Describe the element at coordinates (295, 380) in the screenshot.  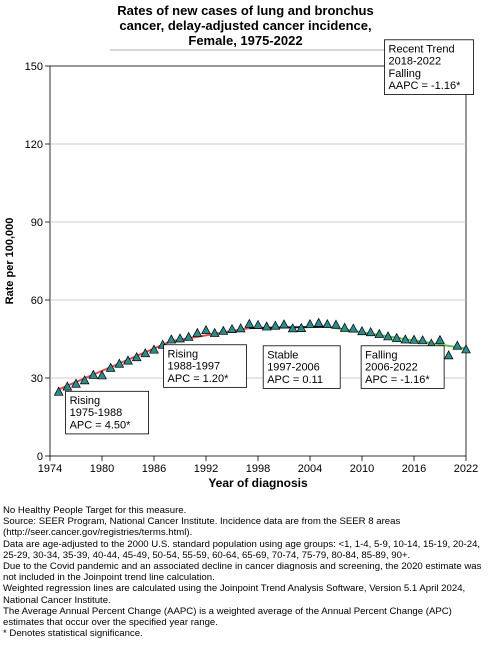
I see `annotation-text: APC = 0.11` at that location.